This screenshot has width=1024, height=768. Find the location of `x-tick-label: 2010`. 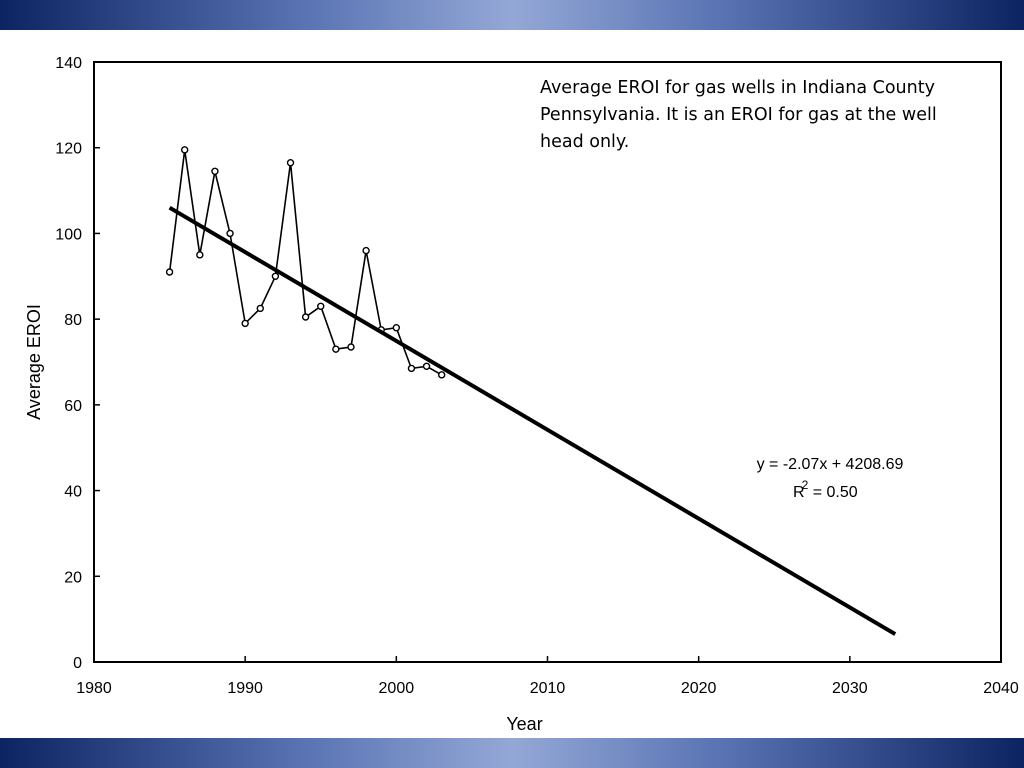

x-tick-label: 2010 is located at coordinates (548, 688).